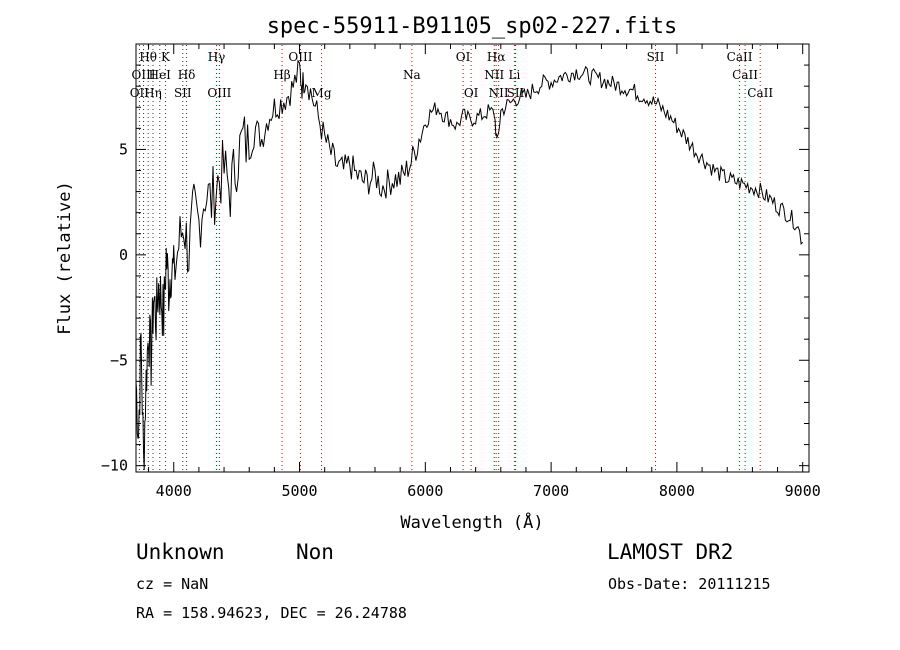  I want to click on x-tick-label: 4000, so click(174, 491).